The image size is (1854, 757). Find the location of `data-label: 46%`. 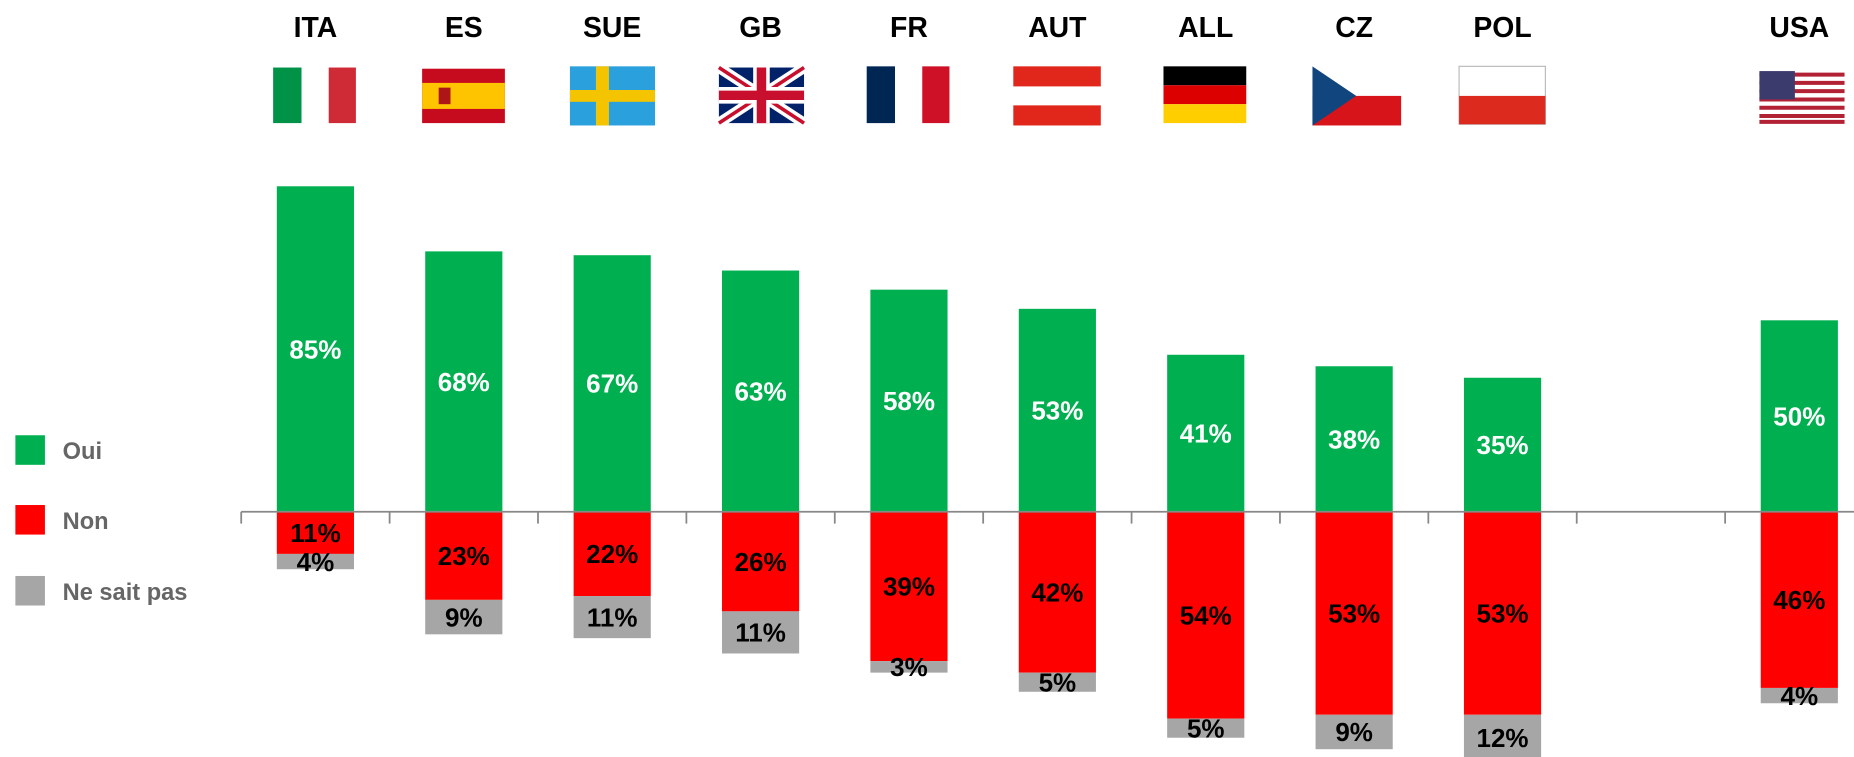

data-label: 46% is located at coordinates (1799, 600).